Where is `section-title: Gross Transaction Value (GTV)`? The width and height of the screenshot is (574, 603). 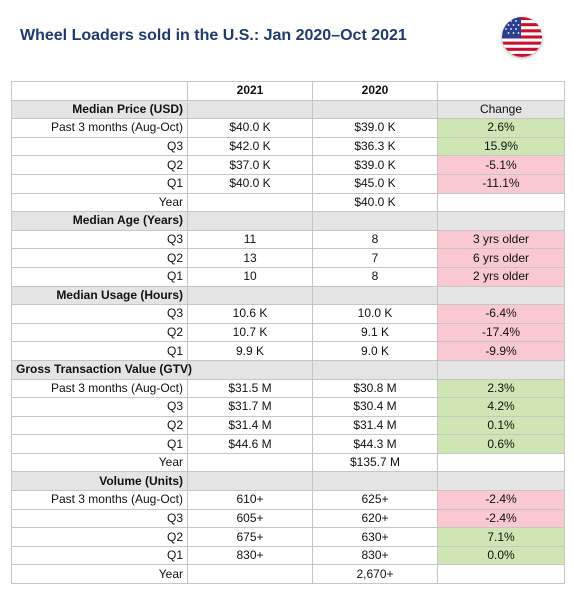 section-title: Gross Transaction Value (GTV) is located at coordinates (101, 369).